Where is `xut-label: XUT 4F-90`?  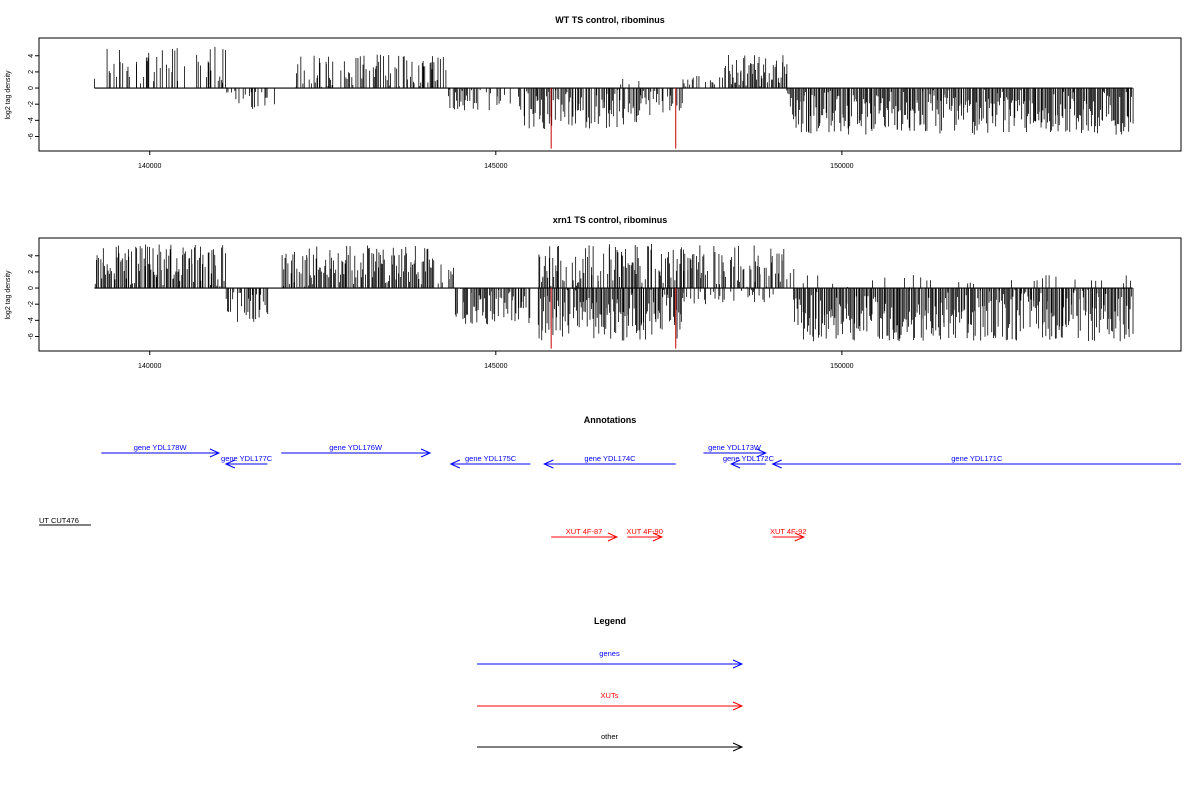
xut-label: XUT 4F-90 is located at coordinates (644, 531).